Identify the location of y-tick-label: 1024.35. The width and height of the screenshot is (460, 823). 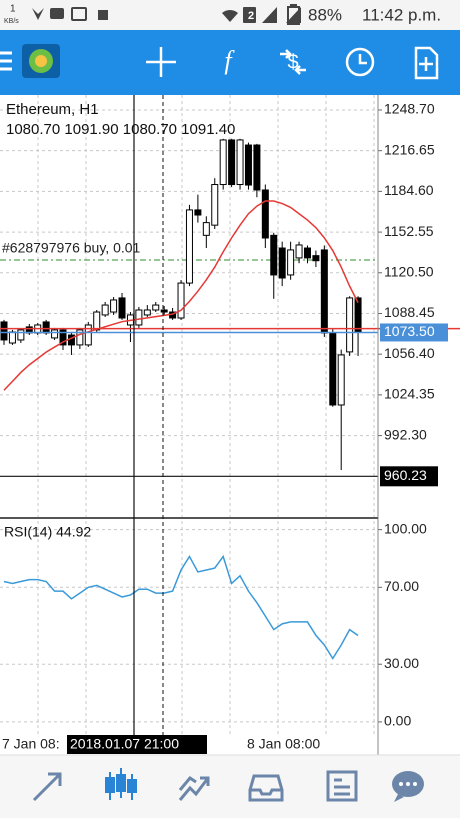
(409, 394).